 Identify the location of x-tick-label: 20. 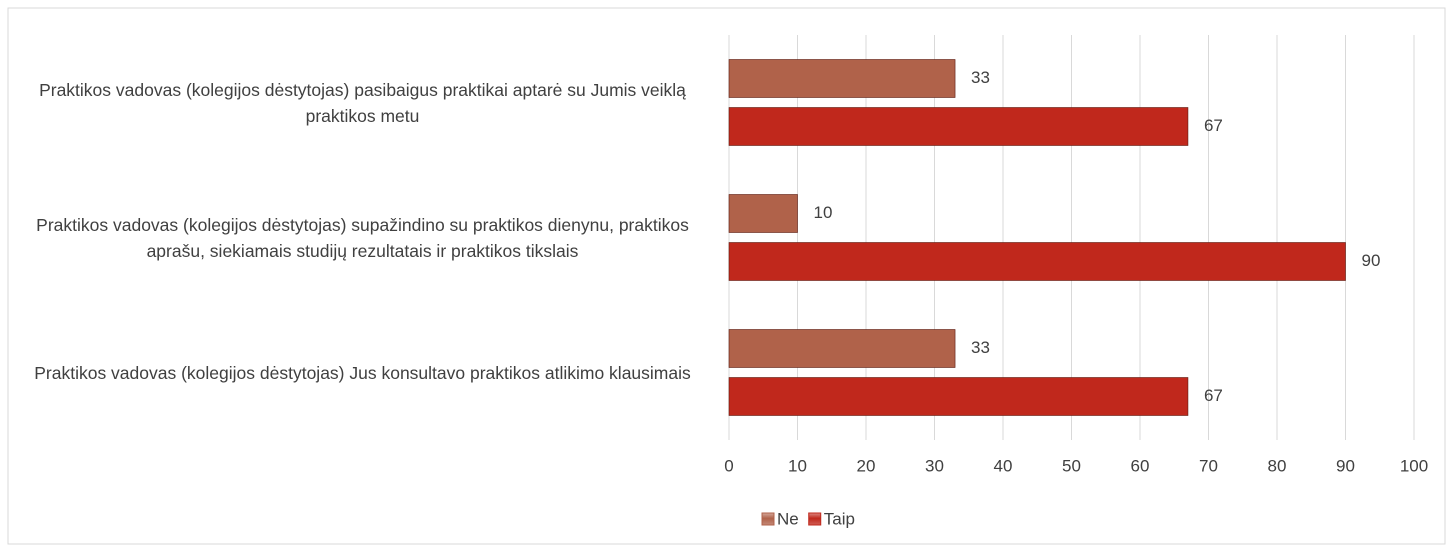
(866, 465).